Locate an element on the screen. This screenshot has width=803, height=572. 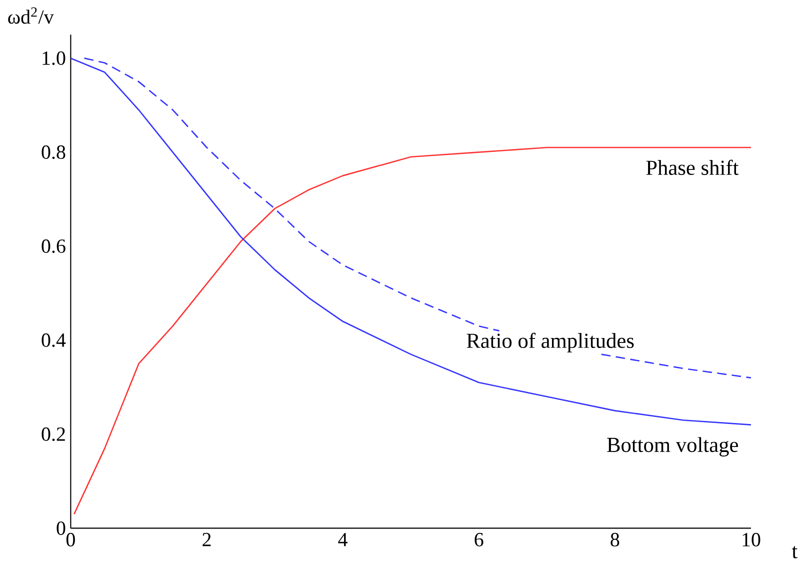
x-tick-label: 2 is located at coordinates (206, 539).